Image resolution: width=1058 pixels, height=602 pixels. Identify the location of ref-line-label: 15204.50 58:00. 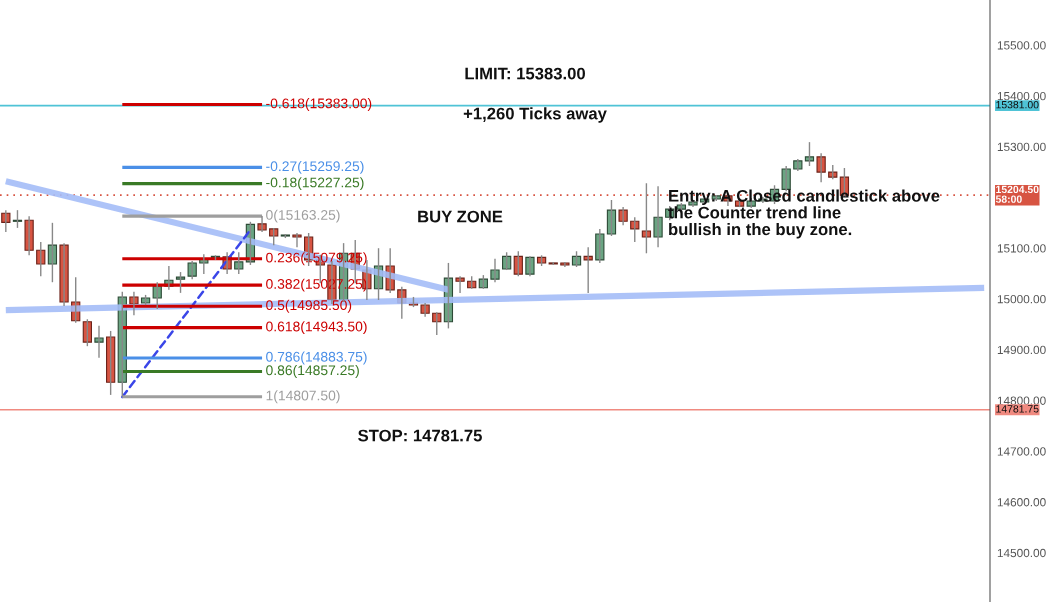
(1017, 194).